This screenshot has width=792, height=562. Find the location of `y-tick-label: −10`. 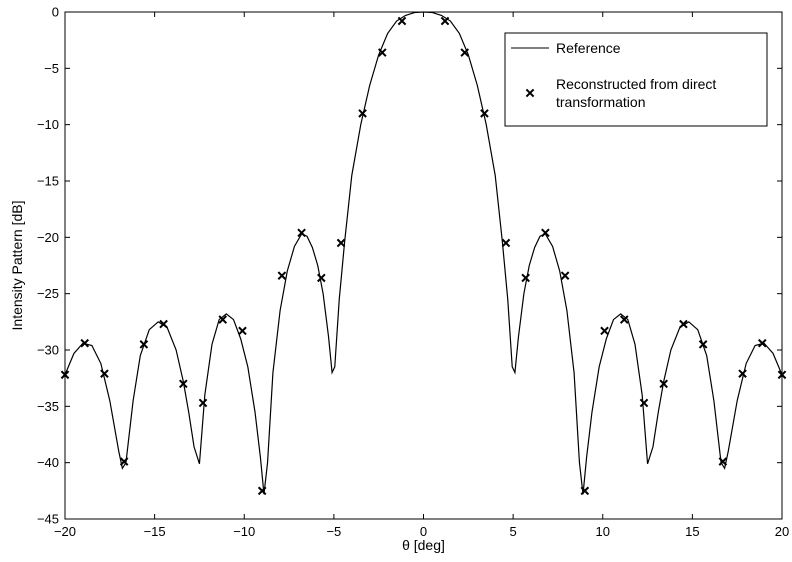

y-tick-label: −10 is located at coordinates (48, 124).